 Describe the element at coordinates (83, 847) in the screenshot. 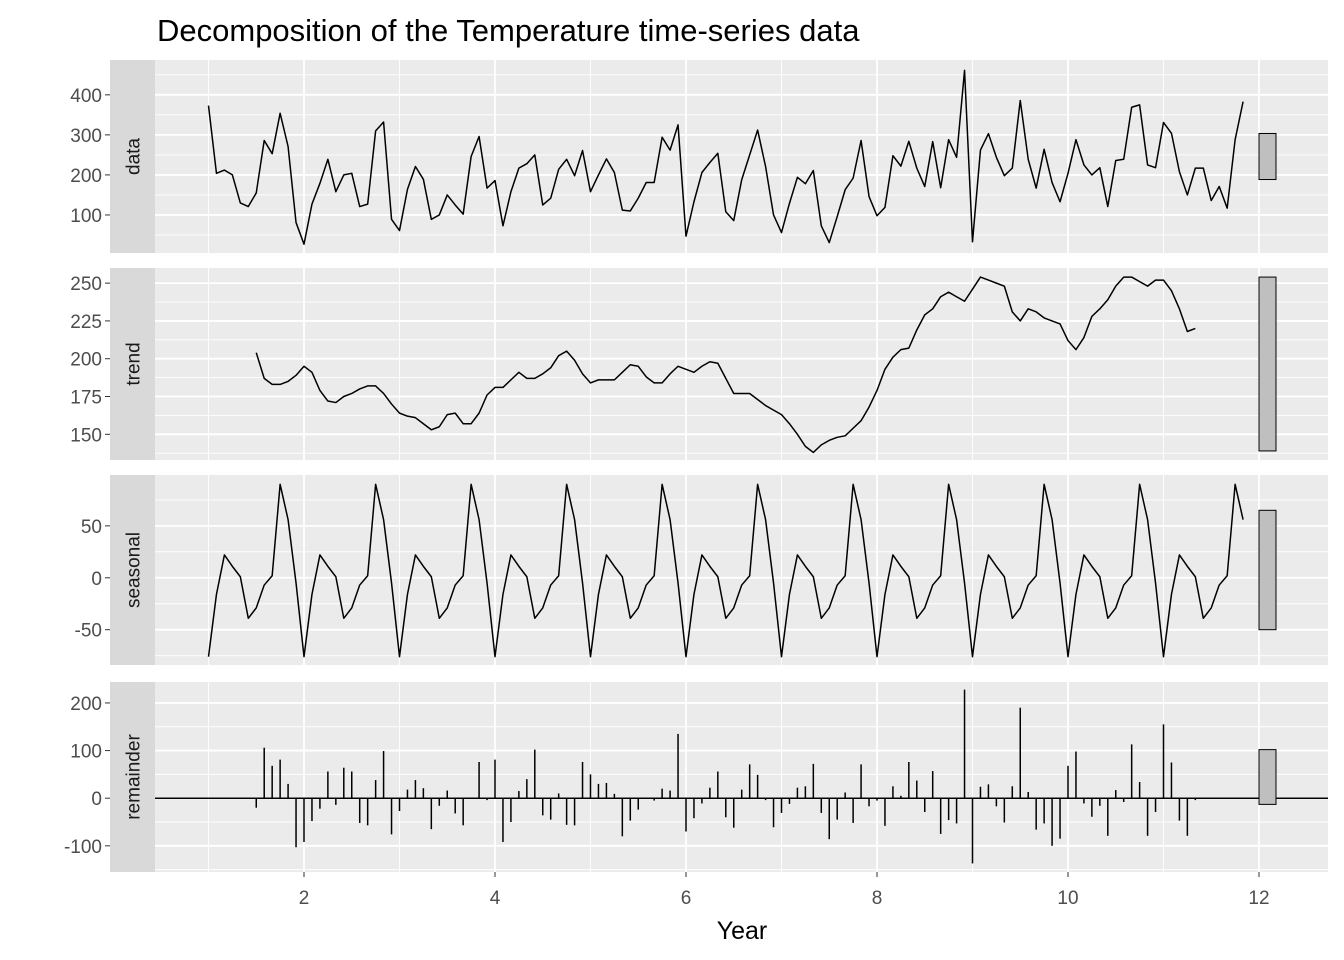

I see `y-tick-label: -100` at that location.